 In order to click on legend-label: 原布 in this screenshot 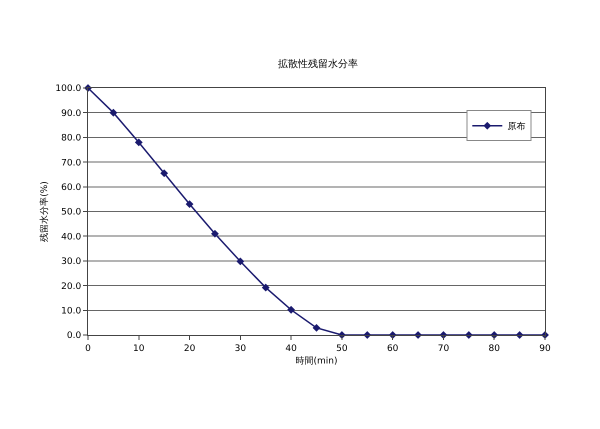, I will do `click(516, 126)`.